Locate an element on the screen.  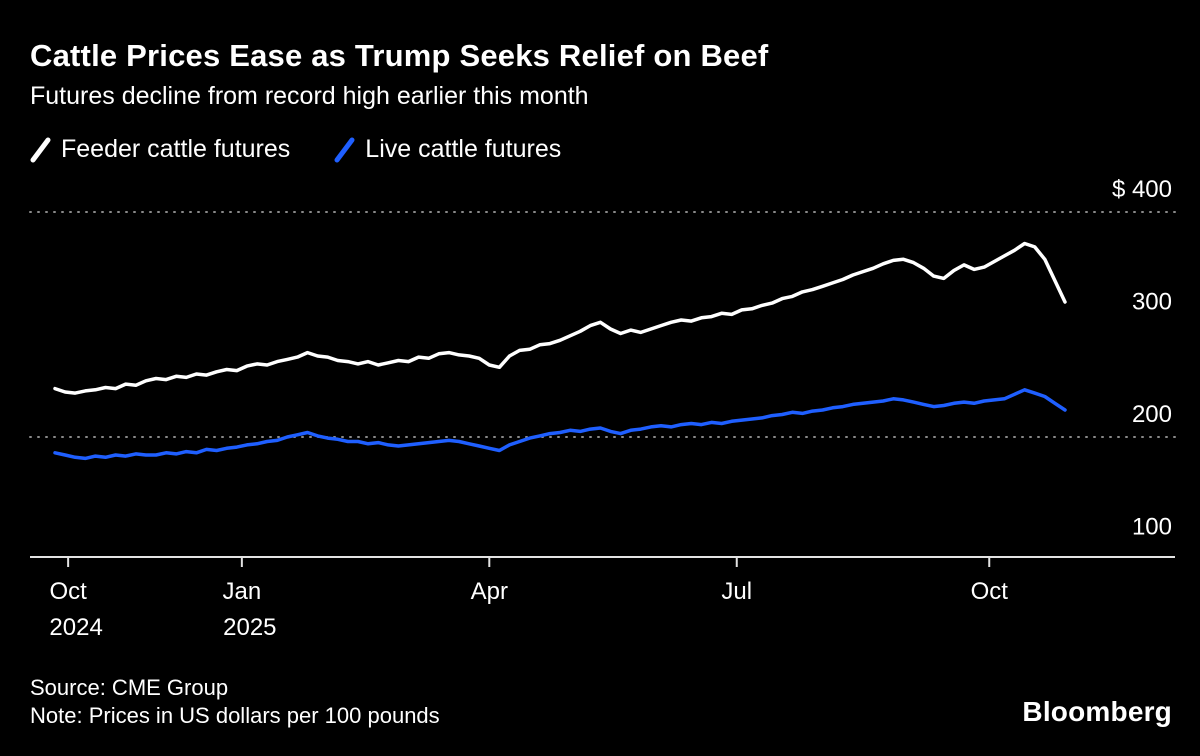
y-axis-label: 300 is located at coordinates (1152, 302).